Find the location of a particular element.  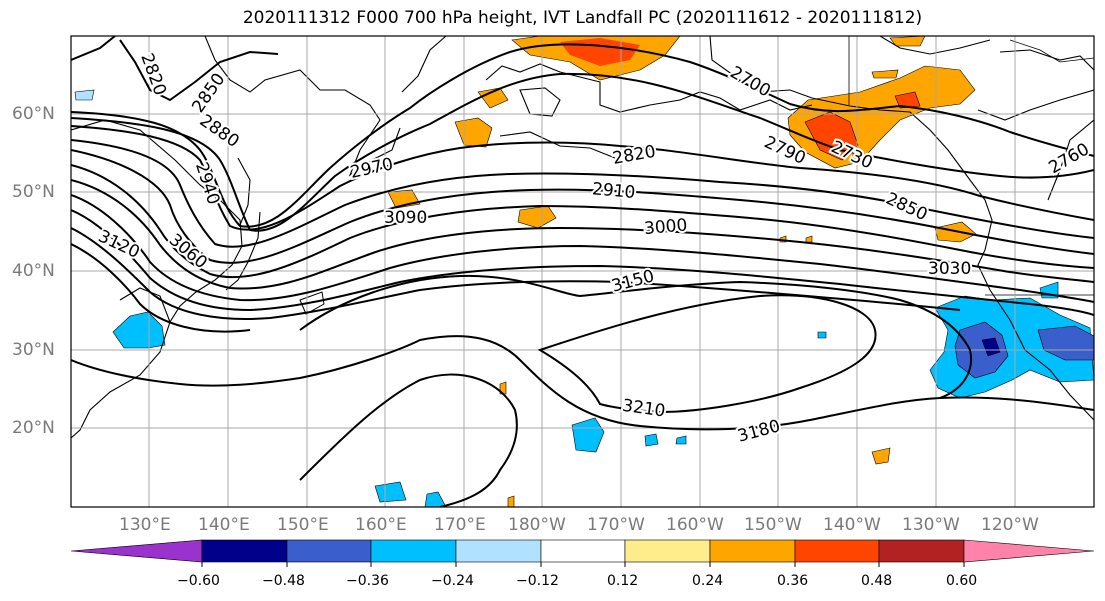

lat-label: 60°N is located at coordinates (33, 114).